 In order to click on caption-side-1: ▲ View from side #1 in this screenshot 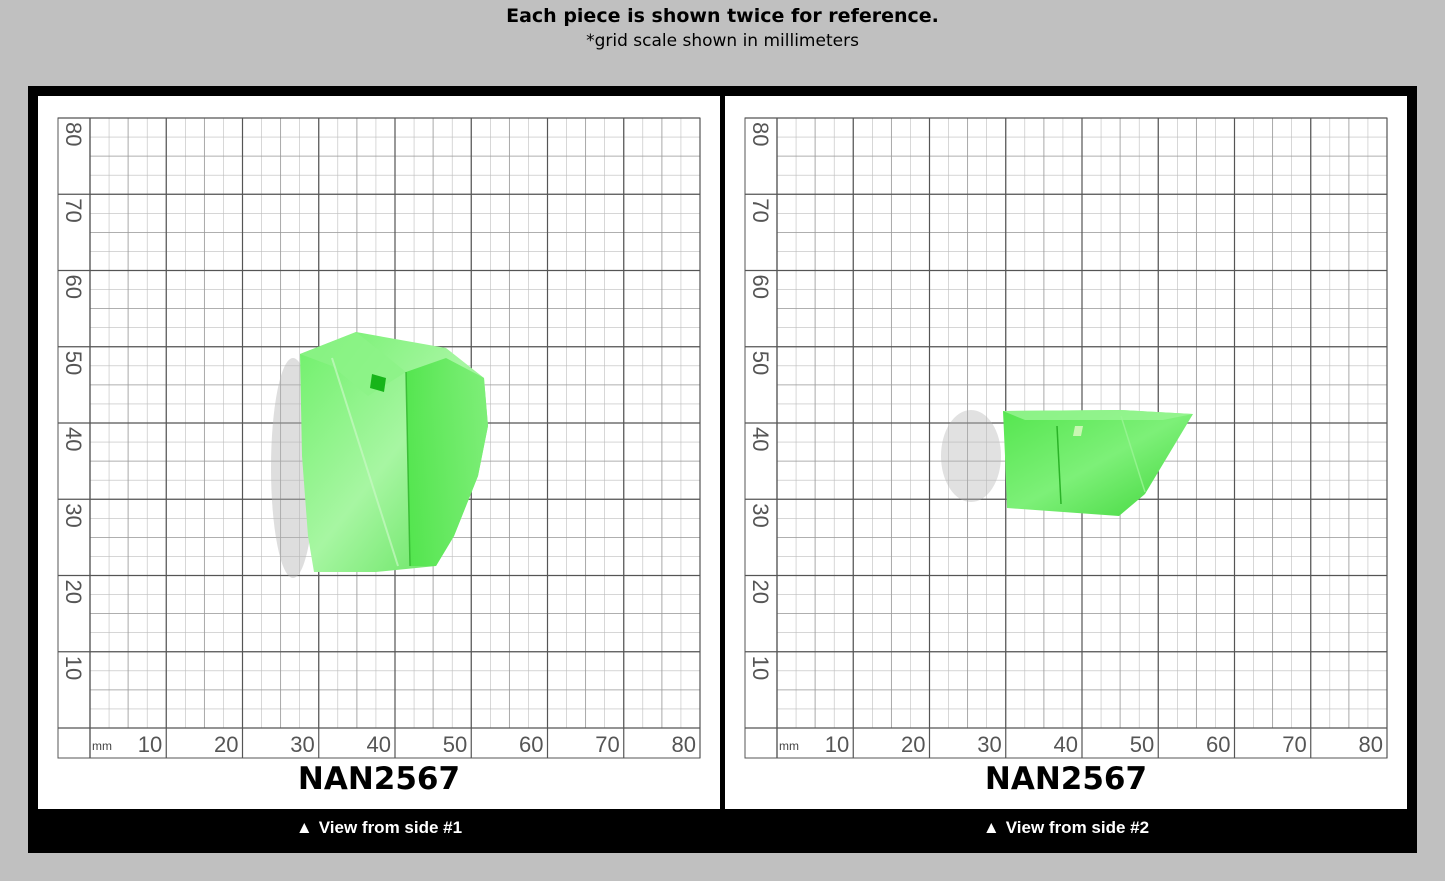, I will do `click(379, 828)`.